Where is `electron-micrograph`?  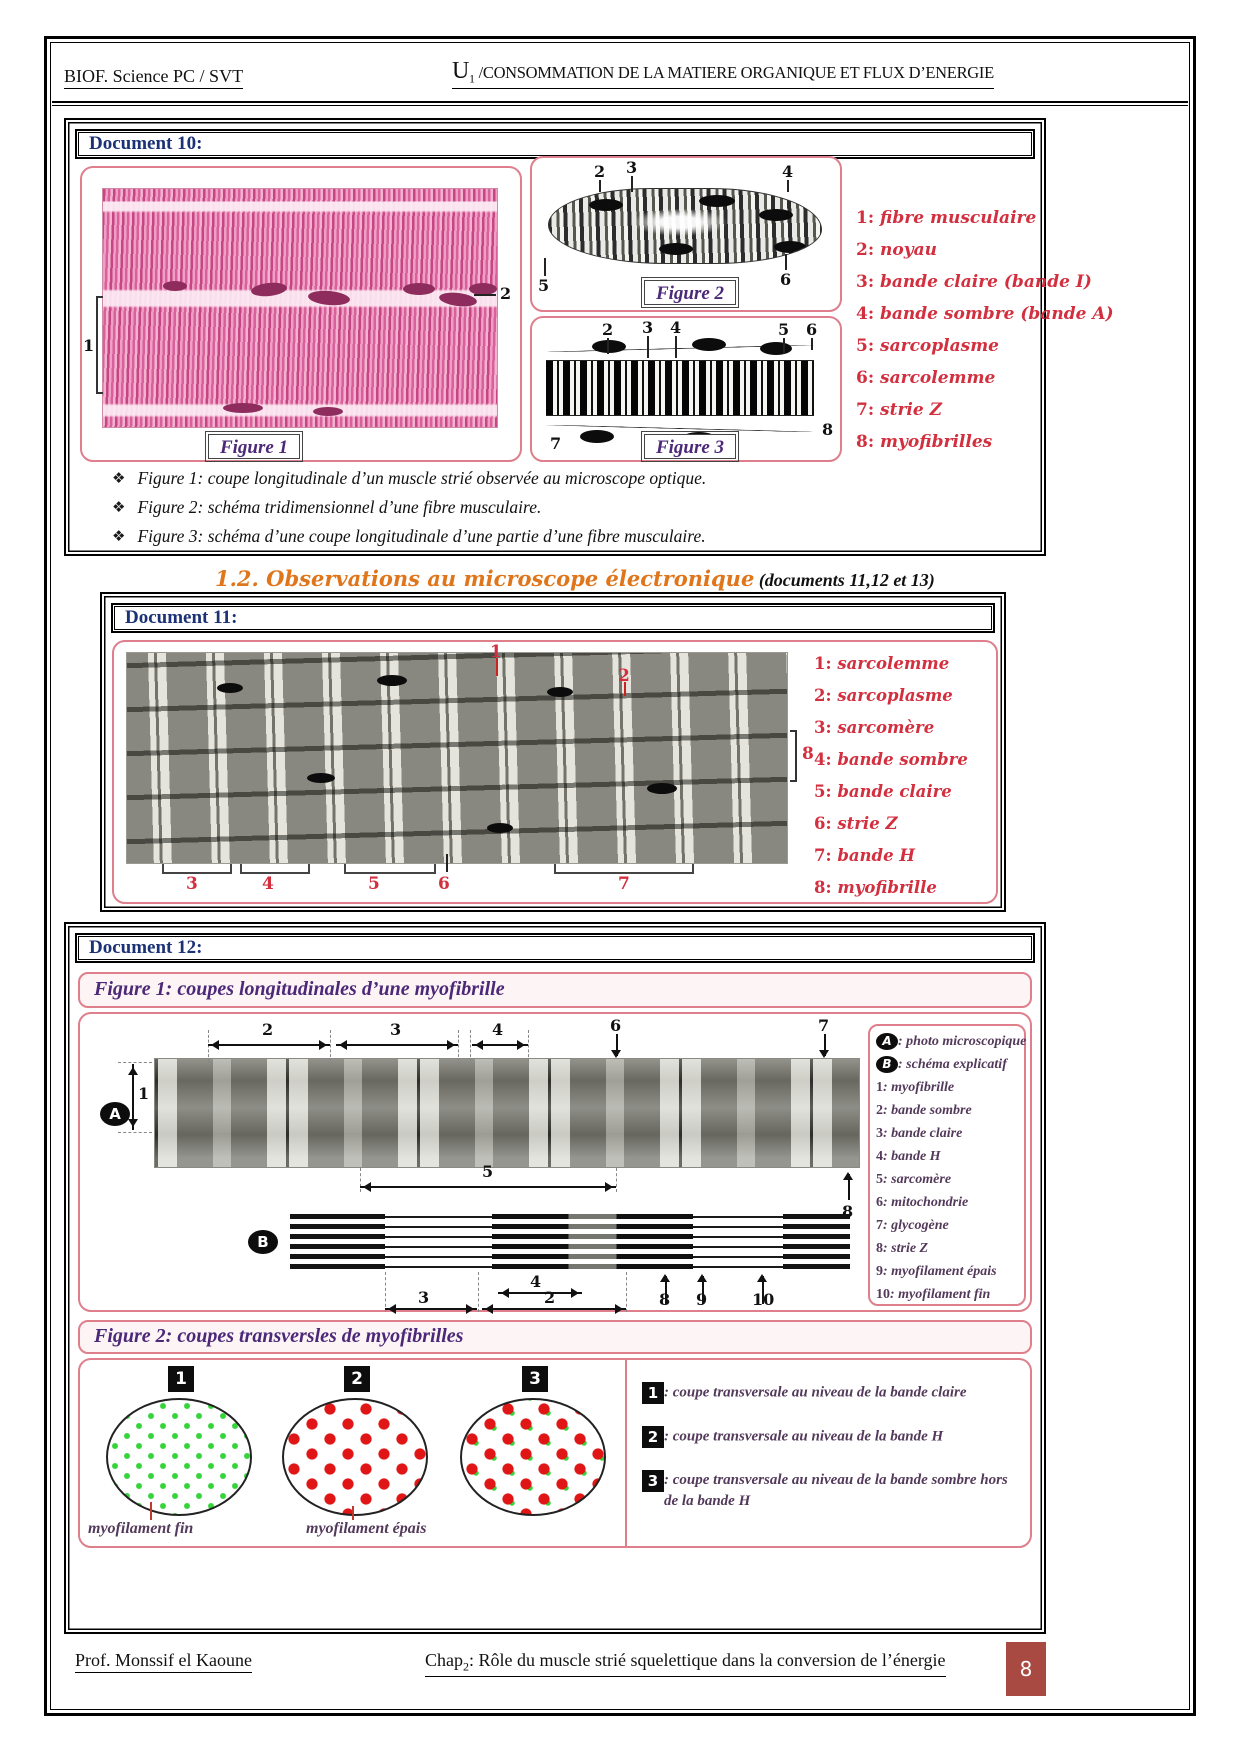
electron-micrograph is located at coordinates (457, 758).